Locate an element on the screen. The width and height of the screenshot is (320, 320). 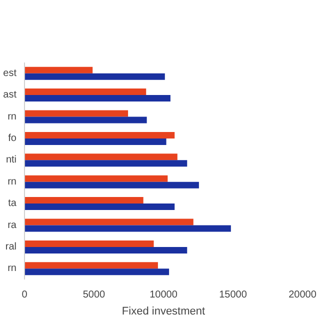
x-tick-label: 15000 is located at coordinates (233, 295).